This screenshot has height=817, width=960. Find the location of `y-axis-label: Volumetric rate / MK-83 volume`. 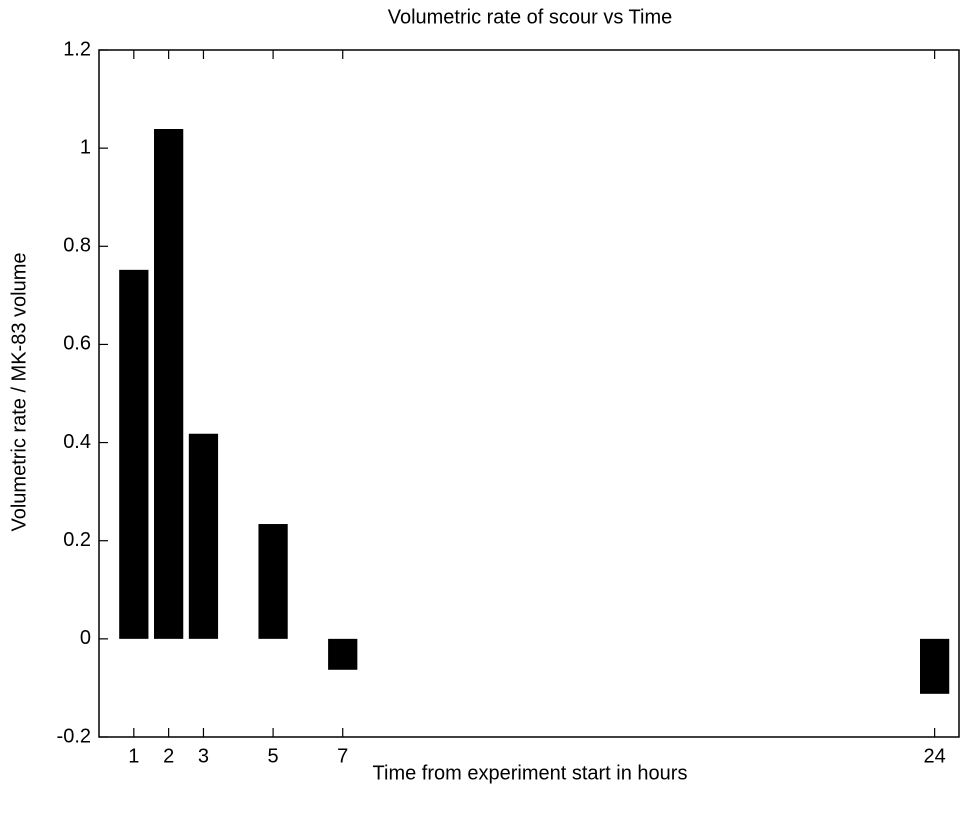

y-axis-label: Volumetric rate / MK-83 volume is located at coordinates (19, 392).